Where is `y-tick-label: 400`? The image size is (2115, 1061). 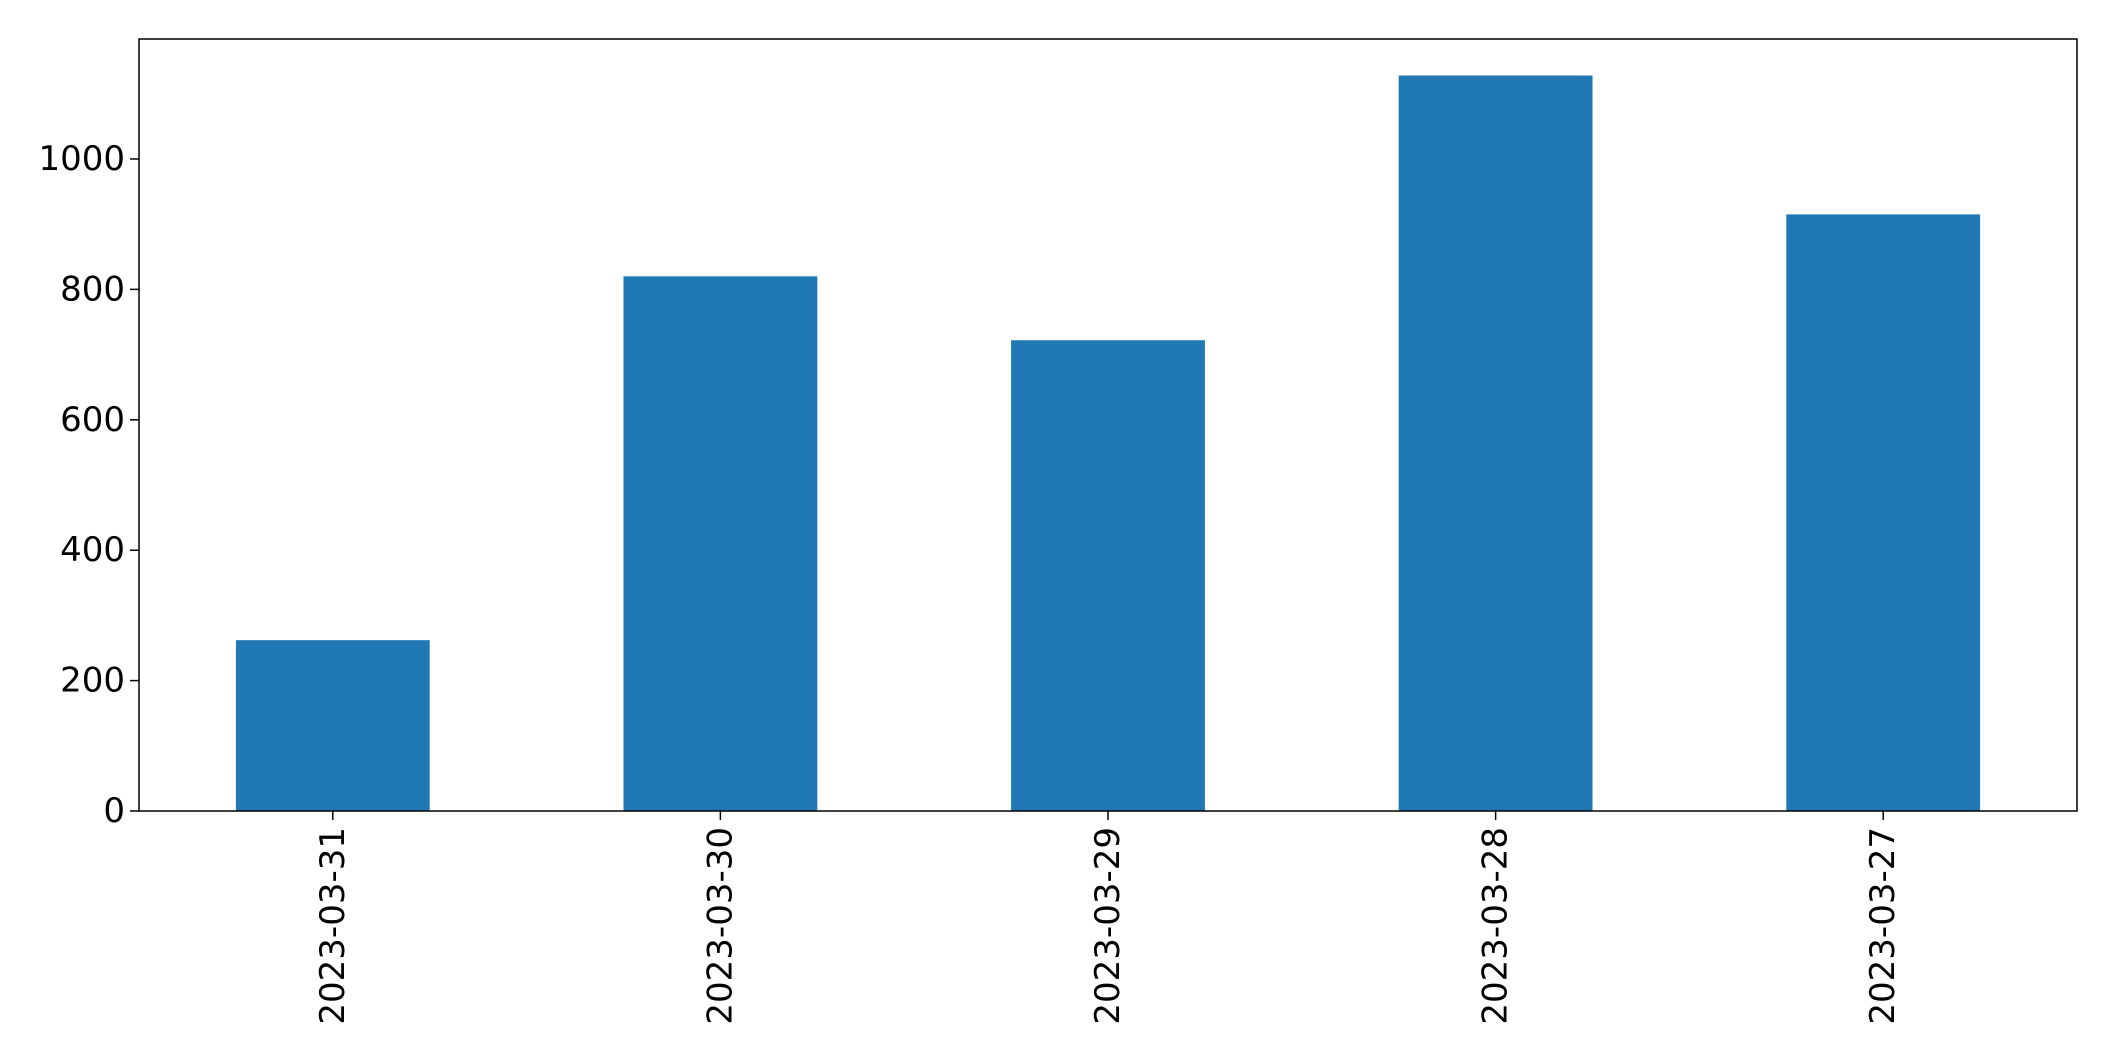 y-tick-label: 400 is located at coordinates (92, 550).